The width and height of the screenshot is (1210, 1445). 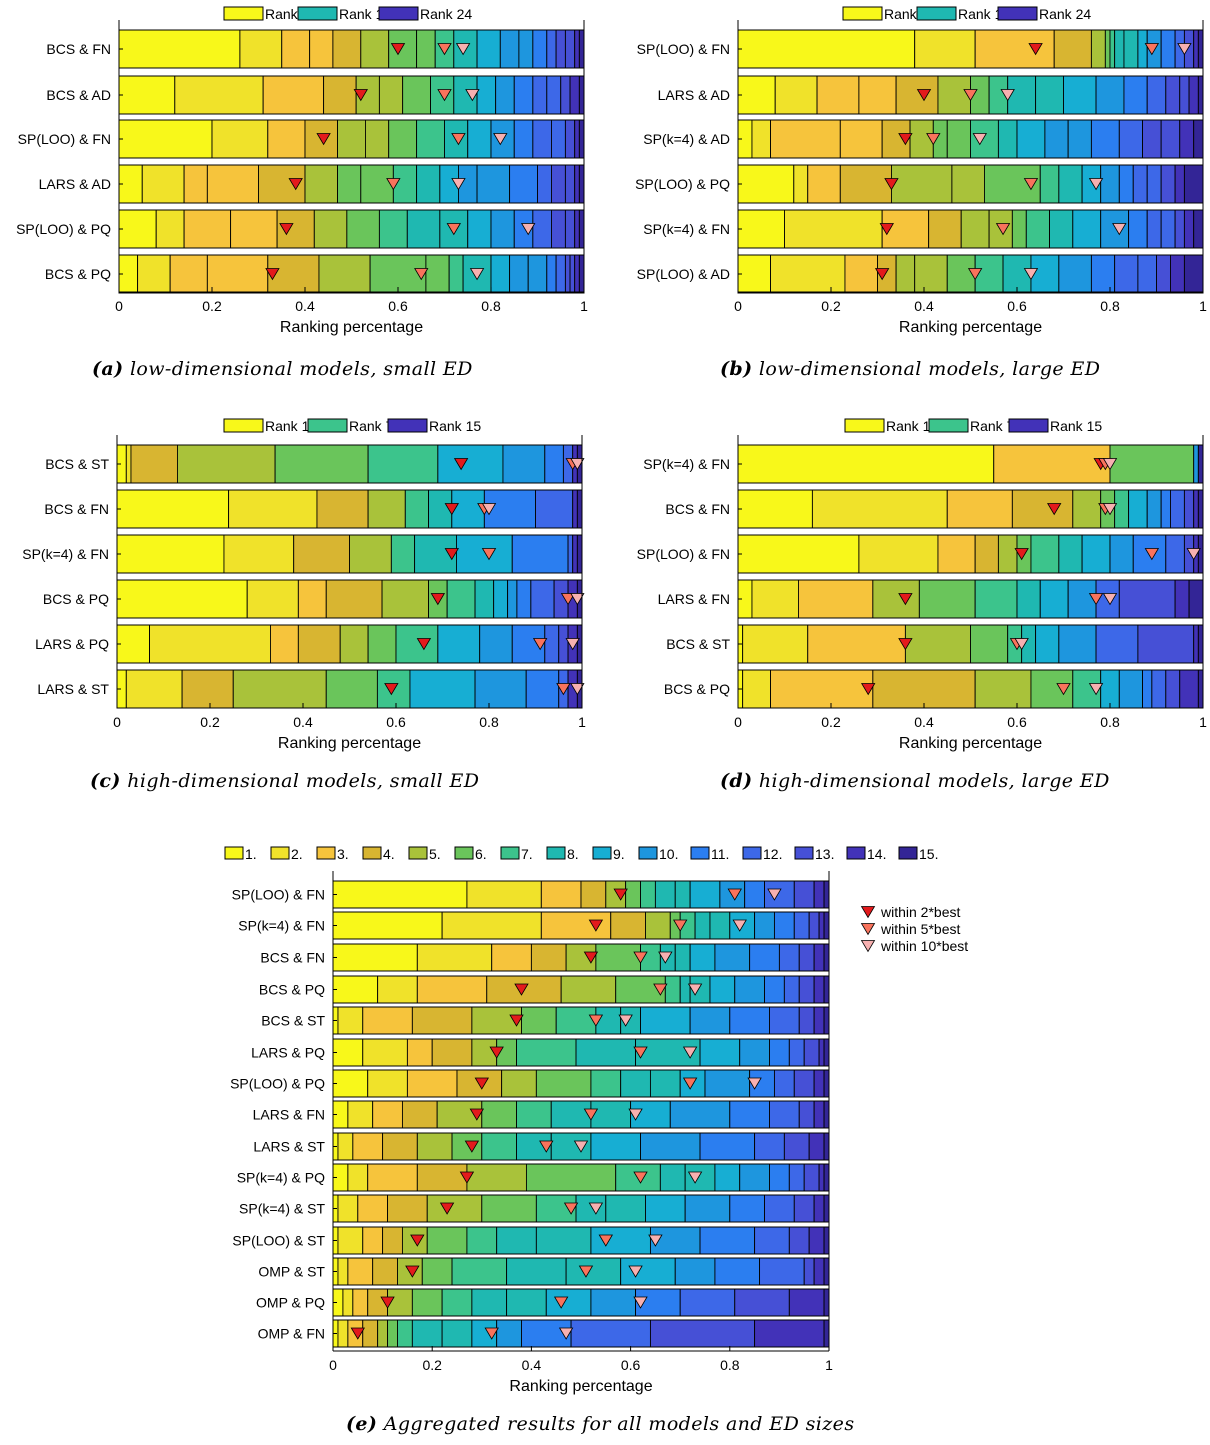 I want to click on x-tick-label: 0.4, so click(x=303, y=722).